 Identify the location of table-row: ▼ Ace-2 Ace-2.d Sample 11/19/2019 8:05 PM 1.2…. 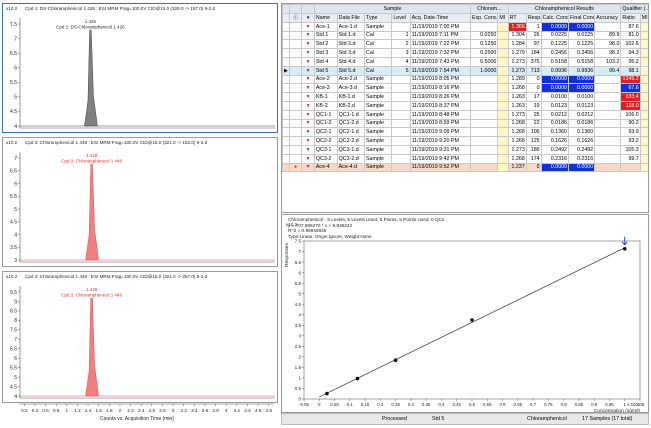
(465, 79).